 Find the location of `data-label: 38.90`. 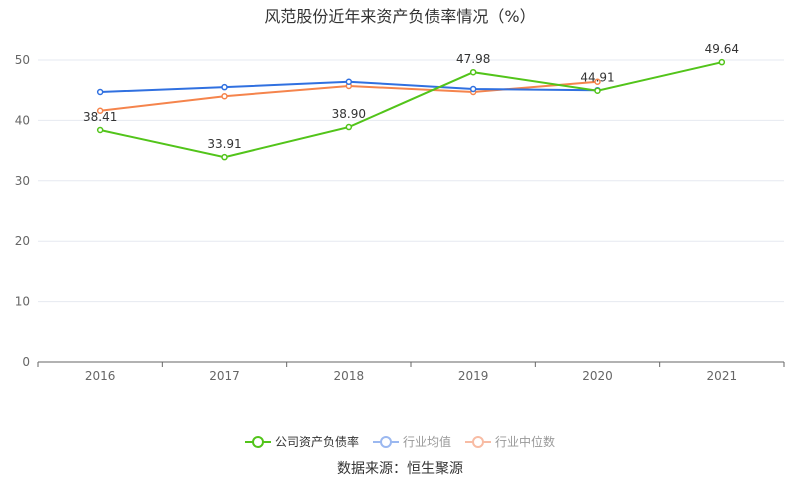

data-label: 38.90 is located at coordinates (349, 114).